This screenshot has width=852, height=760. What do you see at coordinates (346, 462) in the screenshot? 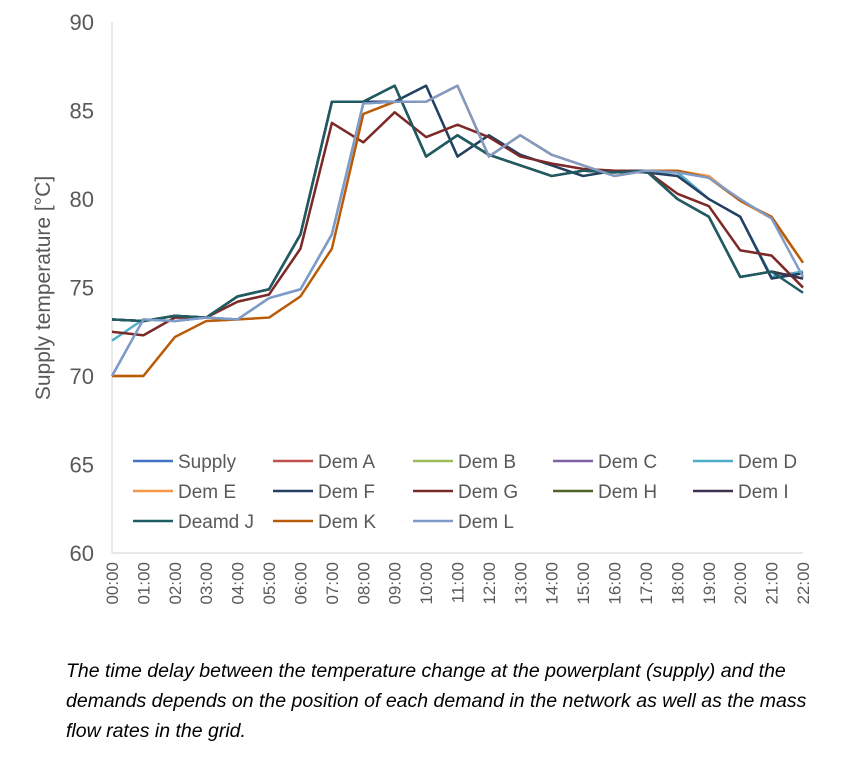
I see `legend-label: Dem A` at bounding box center [346, 462].